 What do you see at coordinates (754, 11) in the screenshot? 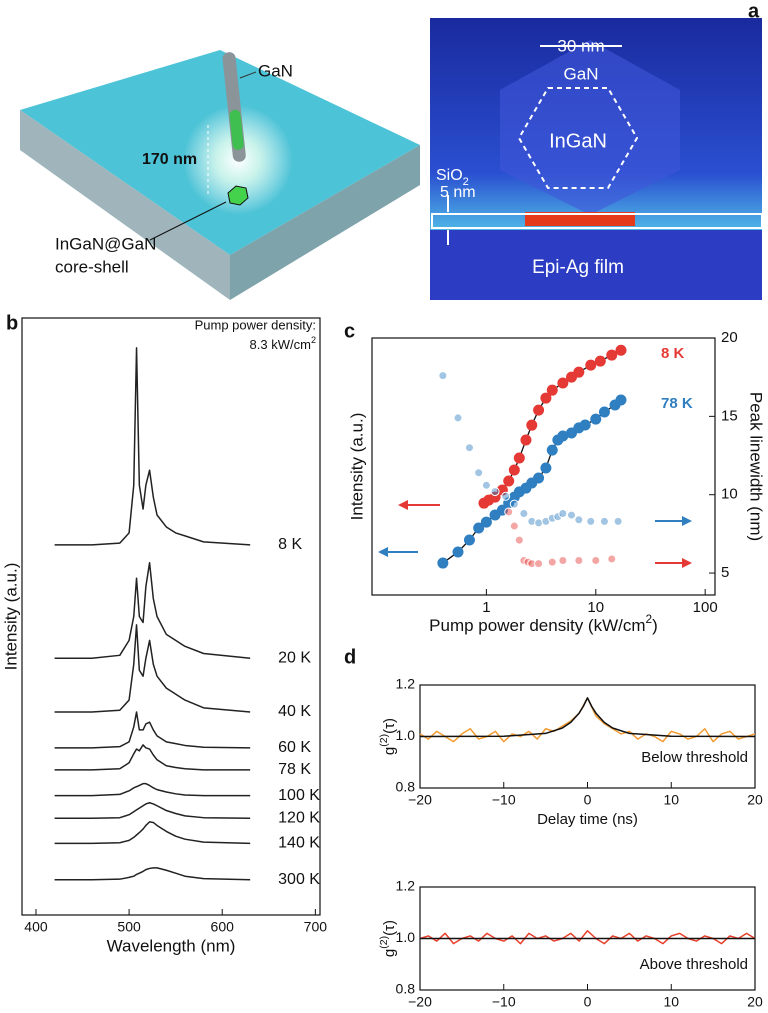
I see `panel-label: a` at bounding box center [754, 11].